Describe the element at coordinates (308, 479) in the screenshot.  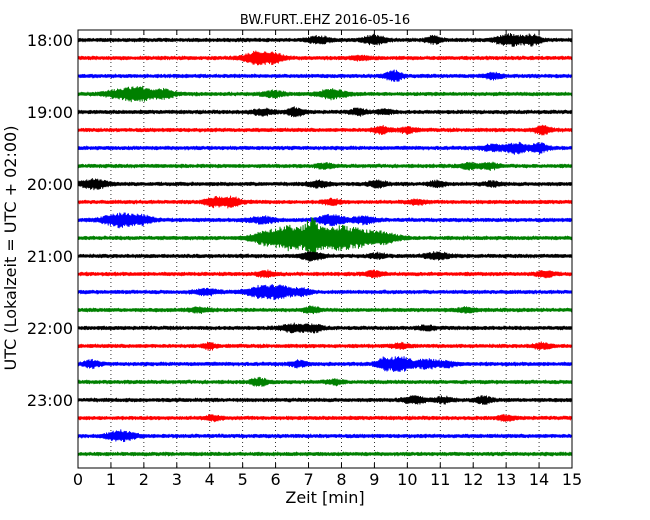
I see `x-tick-label: 7` at that location.